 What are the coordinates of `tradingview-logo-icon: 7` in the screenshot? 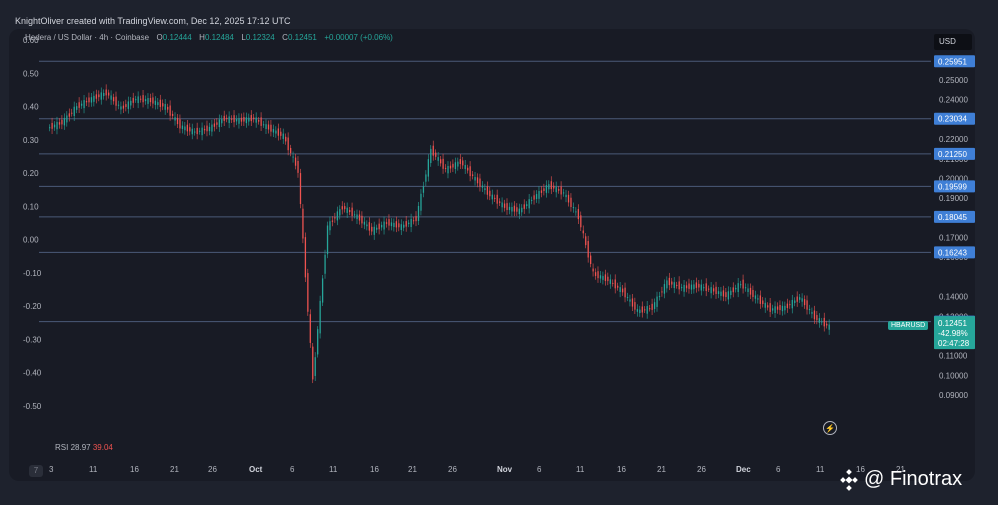 It's located at (36, 471).